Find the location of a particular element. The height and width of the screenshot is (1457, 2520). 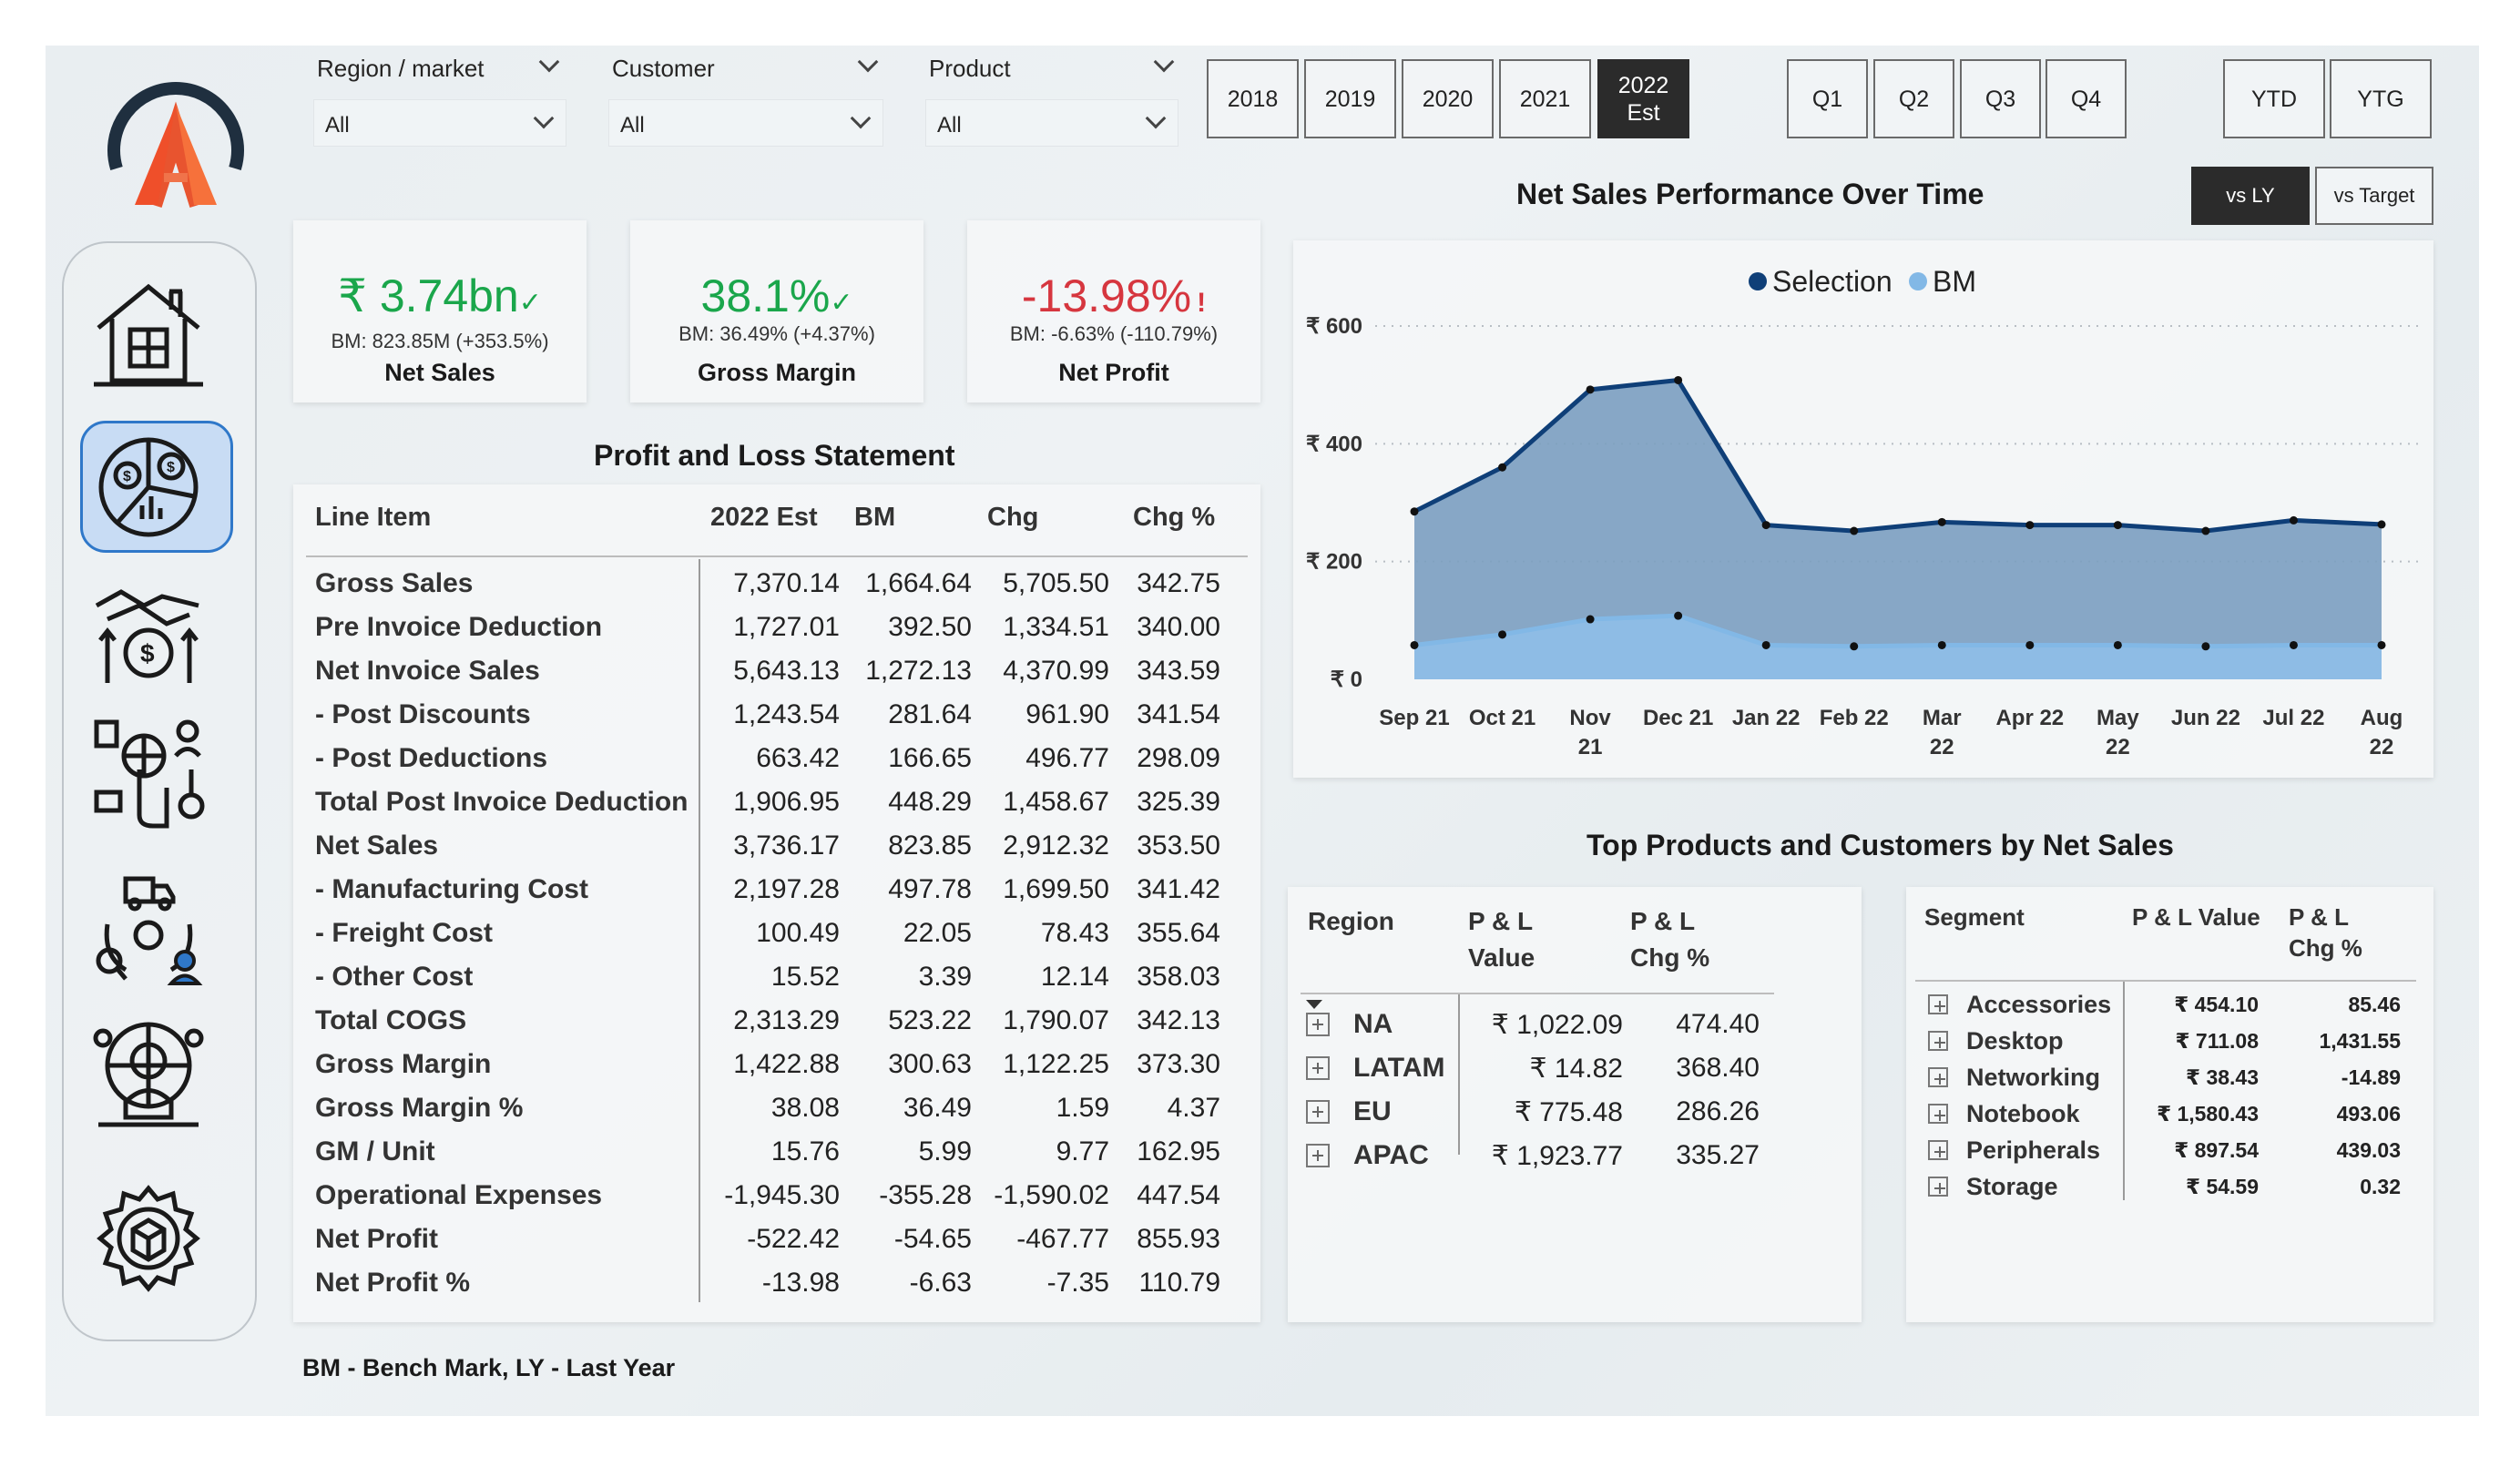

pl-col-chg-pct: Chg % is located at coordinates (1174, 518).